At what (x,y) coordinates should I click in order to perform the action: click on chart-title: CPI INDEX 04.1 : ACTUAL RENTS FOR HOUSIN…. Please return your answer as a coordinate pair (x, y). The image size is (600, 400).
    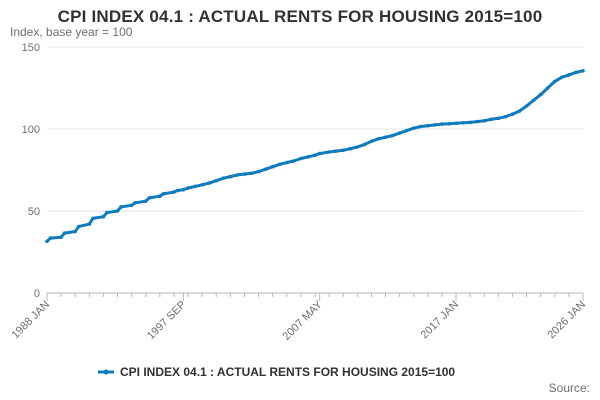
    Looking at the image, I should click on (300, 16).